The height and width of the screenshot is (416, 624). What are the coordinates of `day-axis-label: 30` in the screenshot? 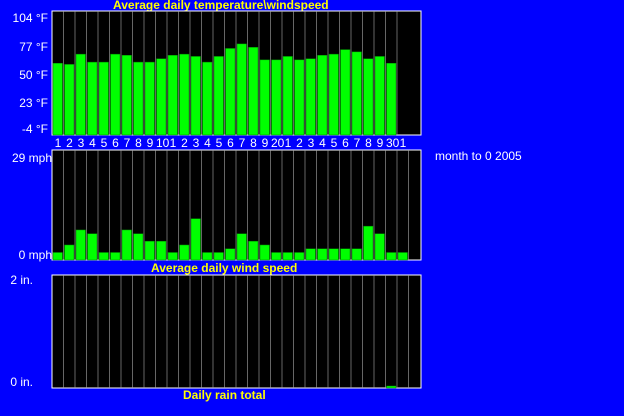 It's located at (393, 143).